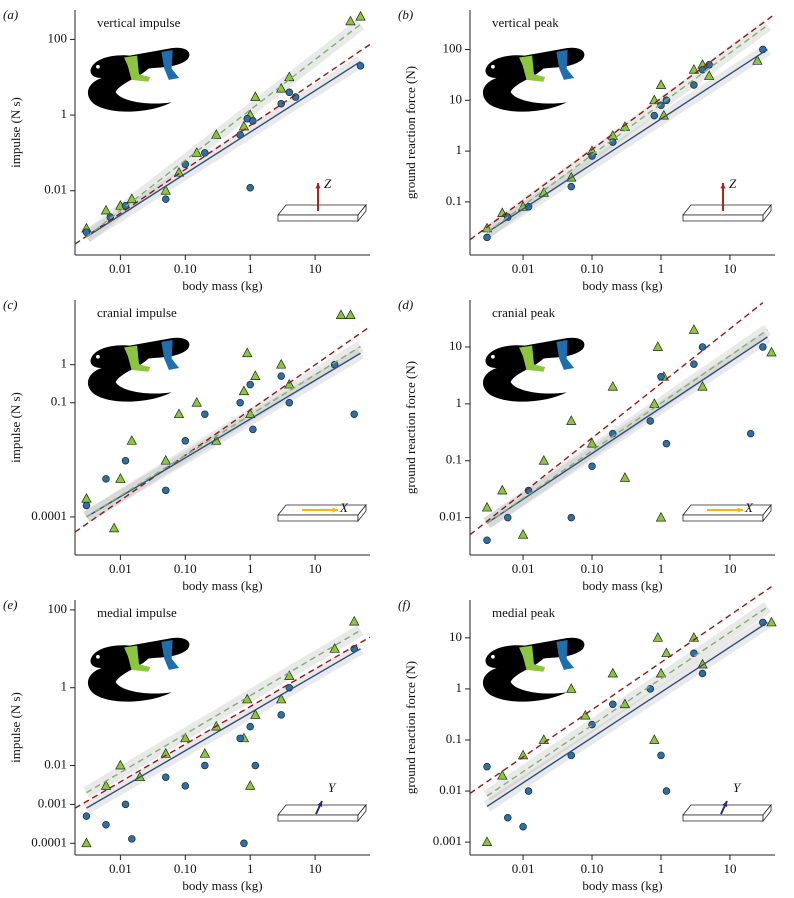 Image resolution: width=794 pixels, height=898 pixels. What do you see at coordinates (344, 507) in the screenshot?
I see `inset-axis-label: X` at bounding box center [344, 507].